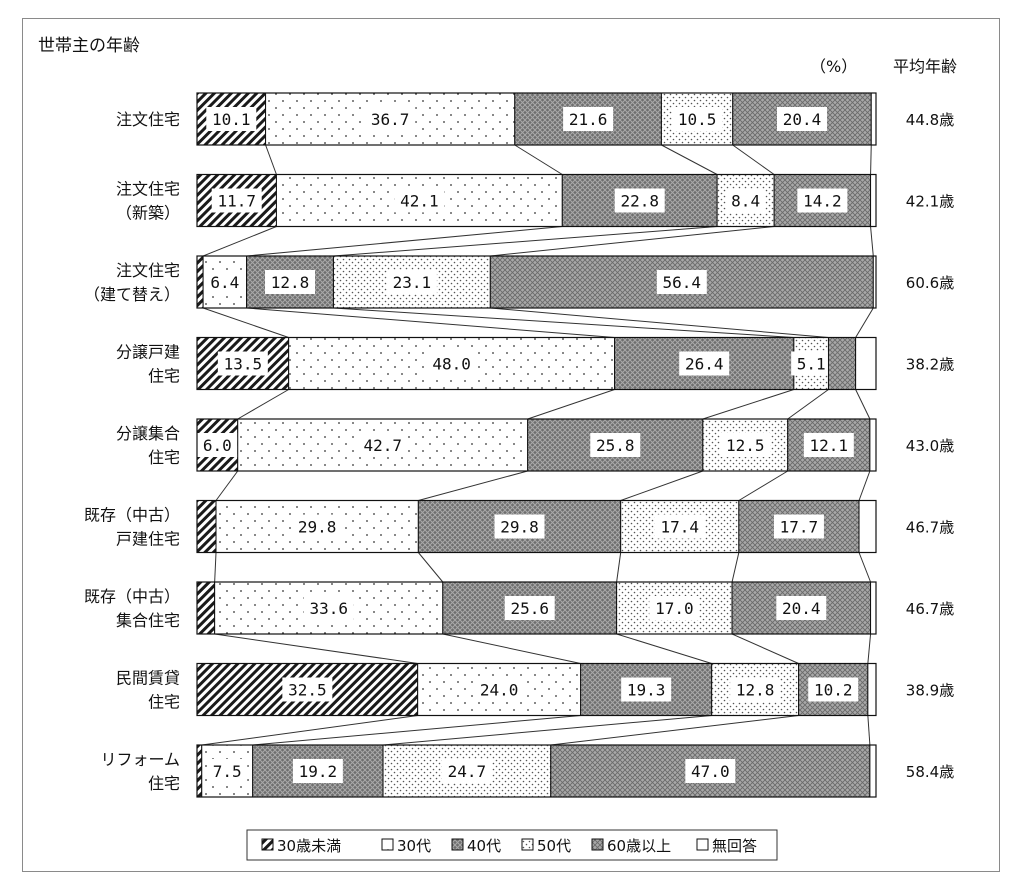 This screenshot has width=1024, height=892. I want to click on data-label: 17.4, so click(680, 527).